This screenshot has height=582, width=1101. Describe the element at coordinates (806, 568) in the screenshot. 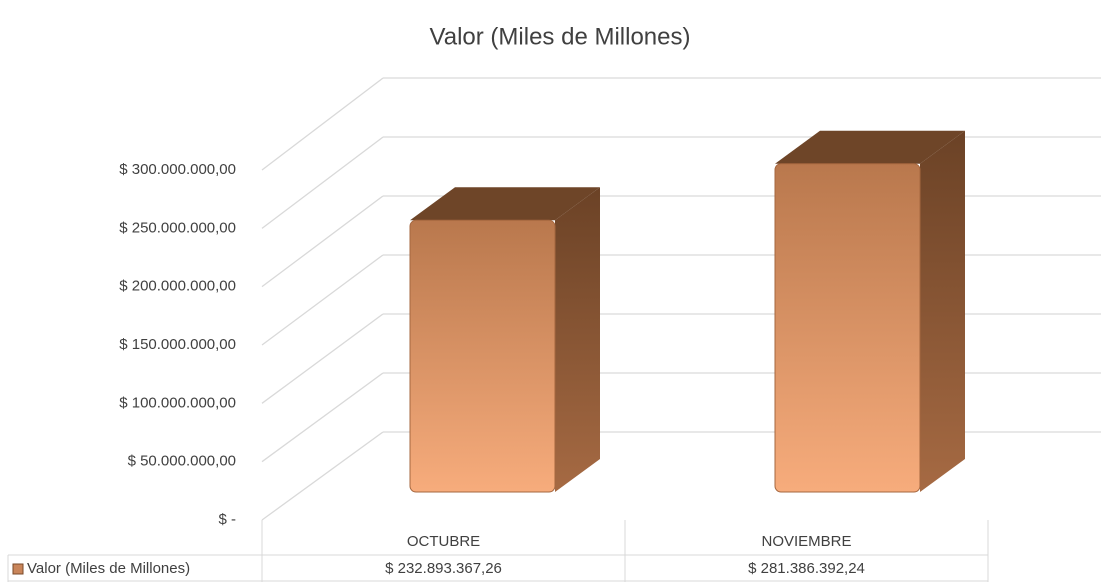

I see `table-value: $ 281.386.392,24` at that location.